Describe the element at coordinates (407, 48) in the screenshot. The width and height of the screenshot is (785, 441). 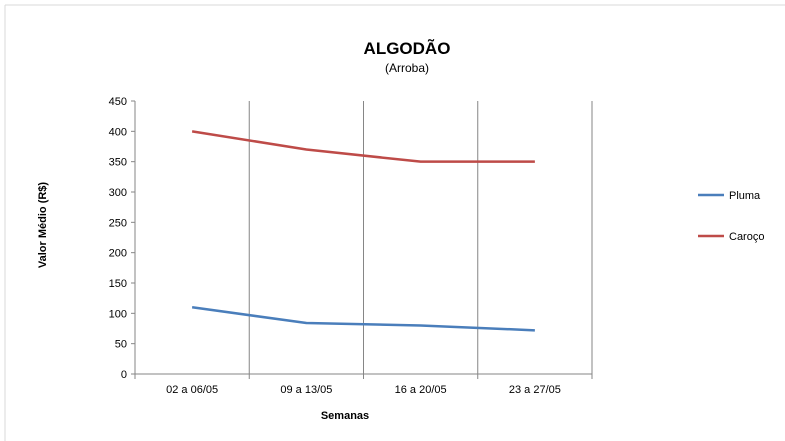
I see `chart-title: ALGODÃO` at that location.